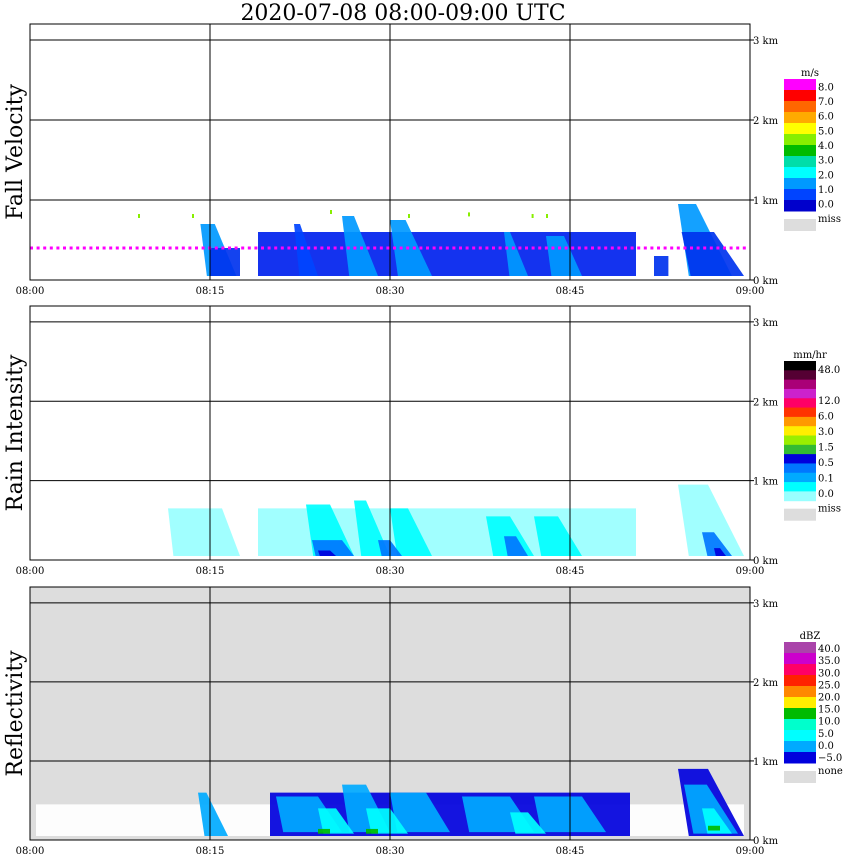  Describe the element at coordinates (826, 102) in the screenshot. I see `colorbar-label: 7.0` at that location.